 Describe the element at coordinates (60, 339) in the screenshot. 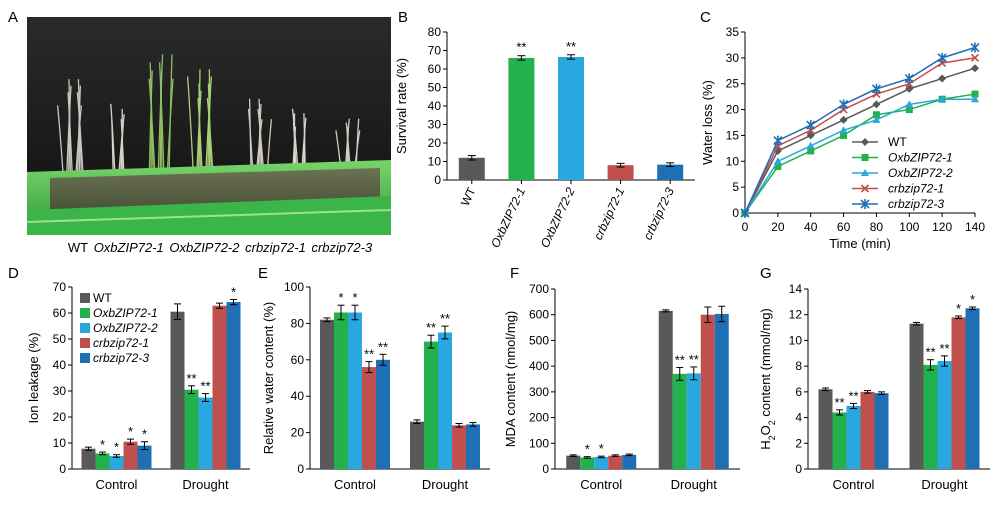

I see `y-tick-label: 50` at that location.